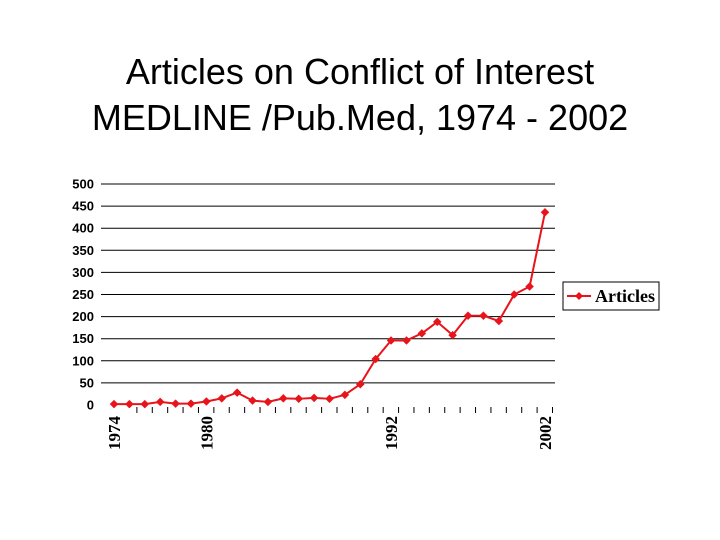  What do you see at coordinates (252, 400) in the screenshot?
I see `data-point-1983` at bounding box center [252, 400].